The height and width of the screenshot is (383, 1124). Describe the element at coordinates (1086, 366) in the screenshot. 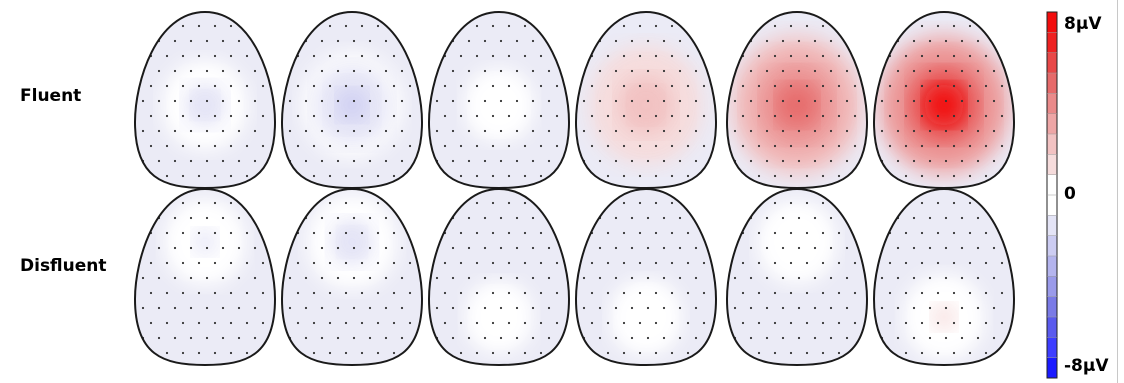

I see `colorbar-min-label: -8µV` at that location.